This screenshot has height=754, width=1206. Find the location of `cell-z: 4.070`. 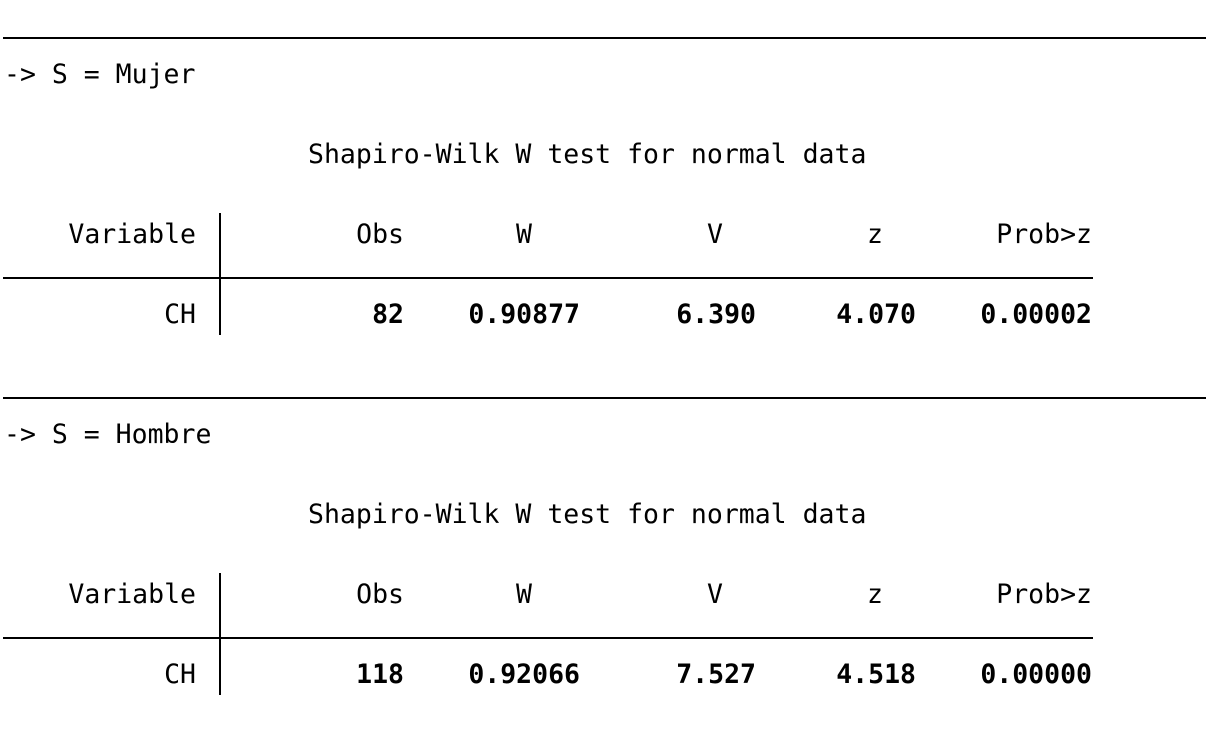

cell-z: 4.070 is located at coordinates (876, 314).